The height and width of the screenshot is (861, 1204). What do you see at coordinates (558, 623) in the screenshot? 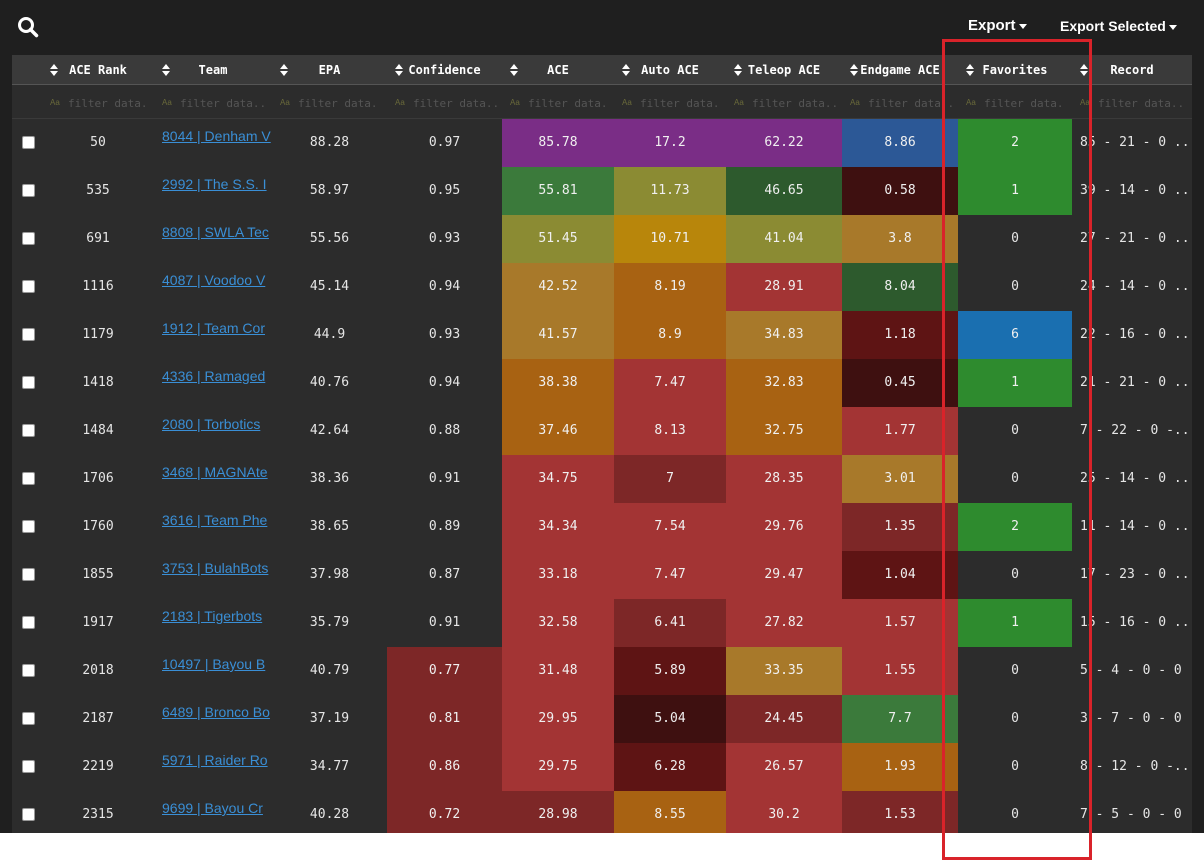
I see `cell-ace: 32.58` at bounding box center [558, 623].